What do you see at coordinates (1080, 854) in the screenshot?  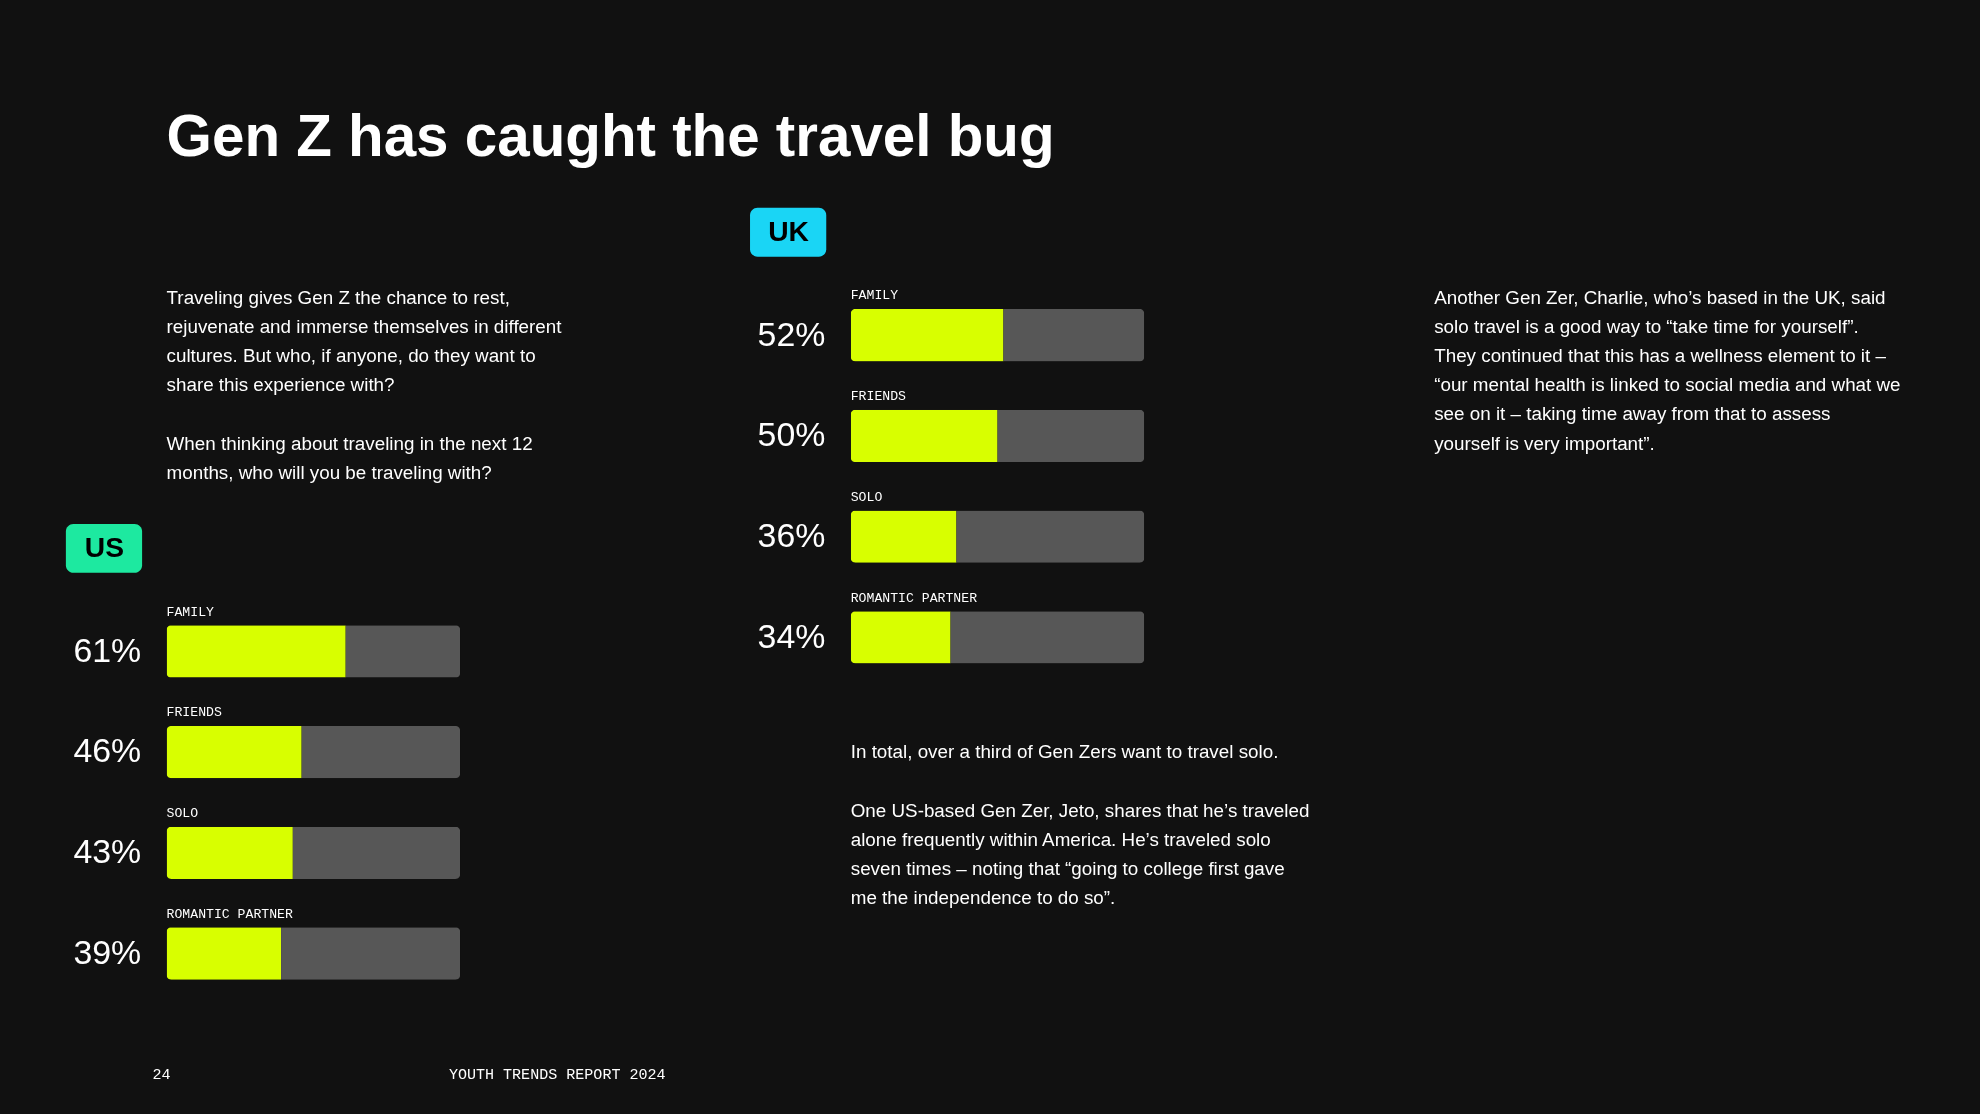 I see `text: One US-based Gen Zer, Jeto, shares that he’s traveled alone frequently within America. He’s traveled solo seven times – noting that “going to college first gave me the independence to do so”.` at bounding box center [1080, 854].